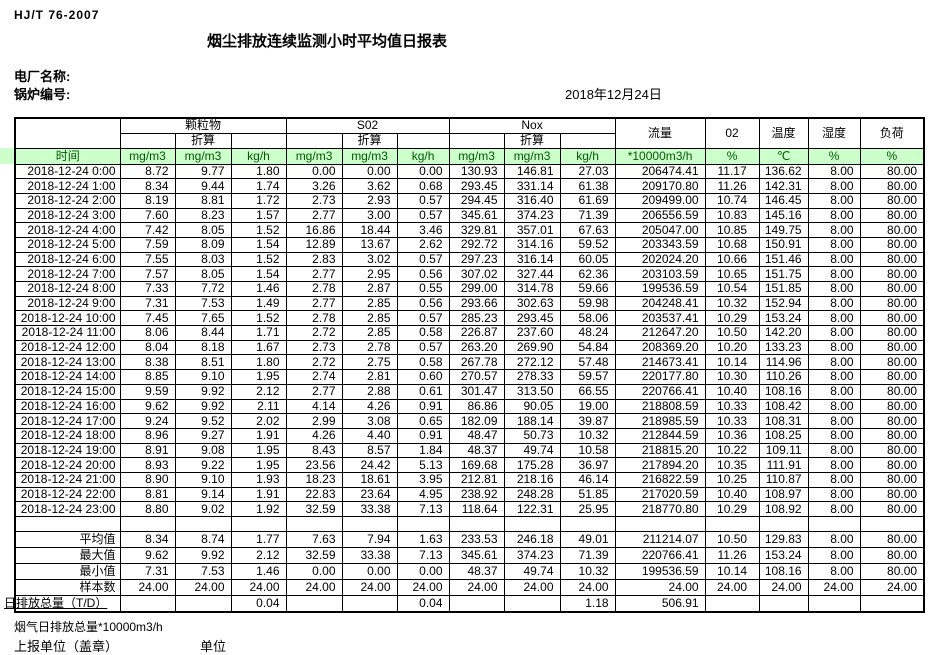  What do you see at coordinates (476, 421) in the screenshot?
I see `value-cell: 182.09` at bounding box center [476, 421].